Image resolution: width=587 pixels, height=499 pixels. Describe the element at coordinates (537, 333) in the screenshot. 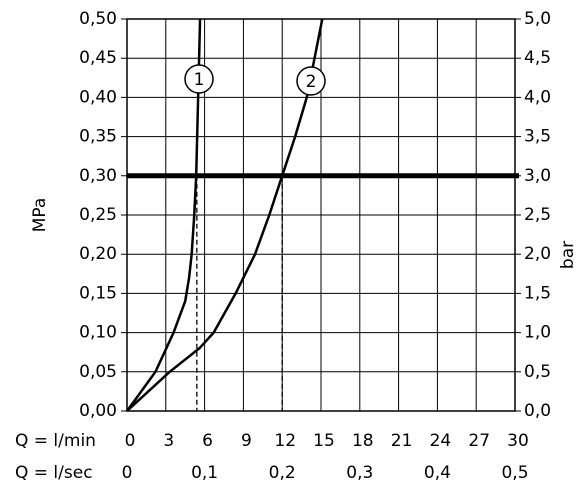

I see `y2-tick-label: 1,0` at that location.